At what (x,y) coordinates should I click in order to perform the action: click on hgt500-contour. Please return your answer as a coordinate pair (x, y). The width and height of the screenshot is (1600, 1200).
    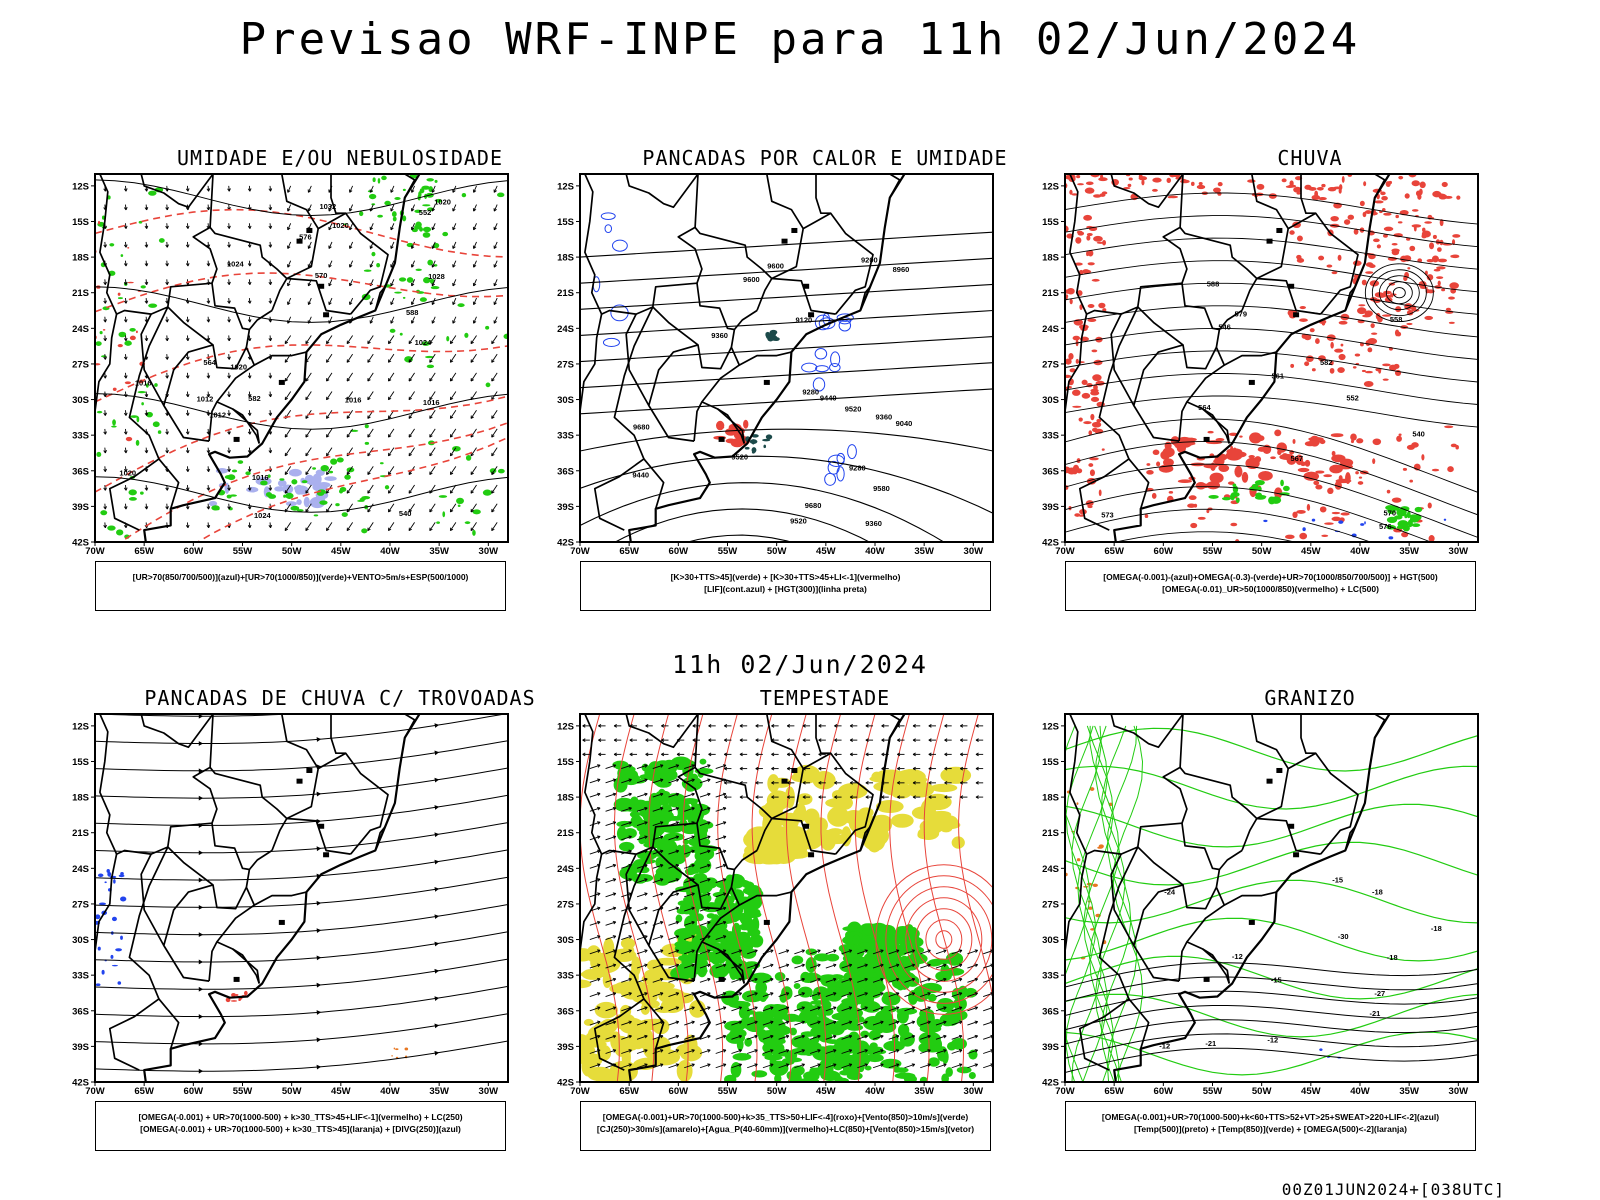
    Looking at the image, I should click on (1271, 455).